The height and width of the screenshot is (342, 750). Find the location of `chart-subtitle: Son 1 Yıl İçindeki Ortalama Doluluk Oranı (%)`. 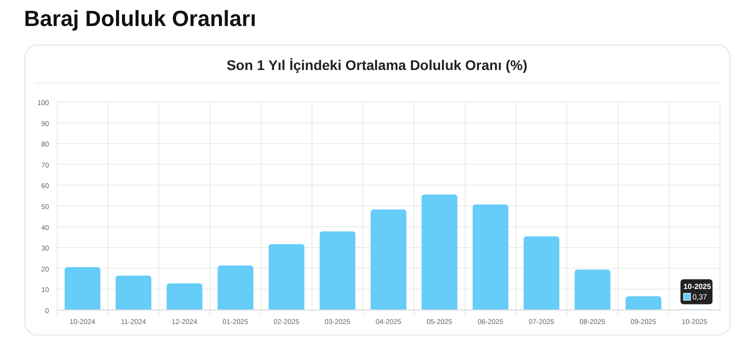

chart-subtitle: Son 1 Yıl İçindeki Ortalama Doluluk Oranı (%) is located at coordinates (377, 65).